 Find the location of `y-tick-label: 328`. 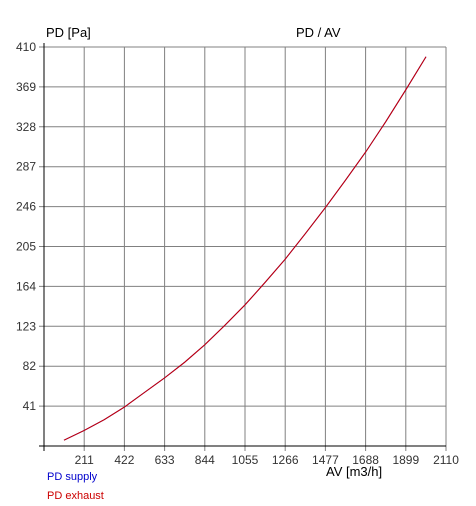

y-tick-label: 328 is located at coordinates (26, 127).